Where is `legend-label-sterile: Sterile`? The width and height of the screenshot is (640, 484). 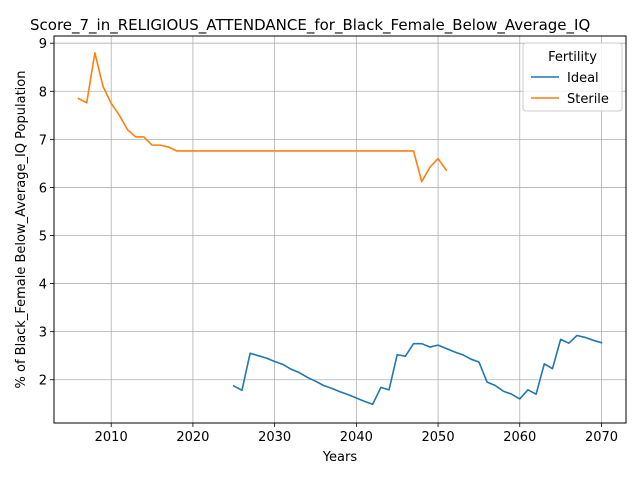
legend-label-sterile: Sterile is located at coordinates (588, 99).